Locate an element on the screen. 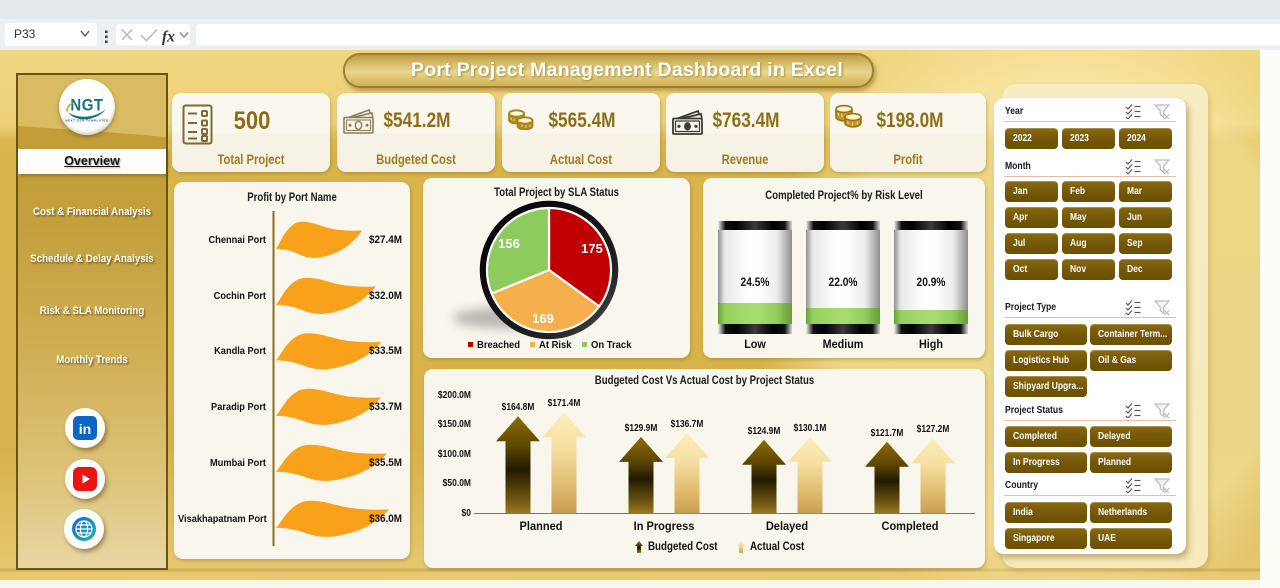  svg-text: 156 is located at coordinates (509, 243).